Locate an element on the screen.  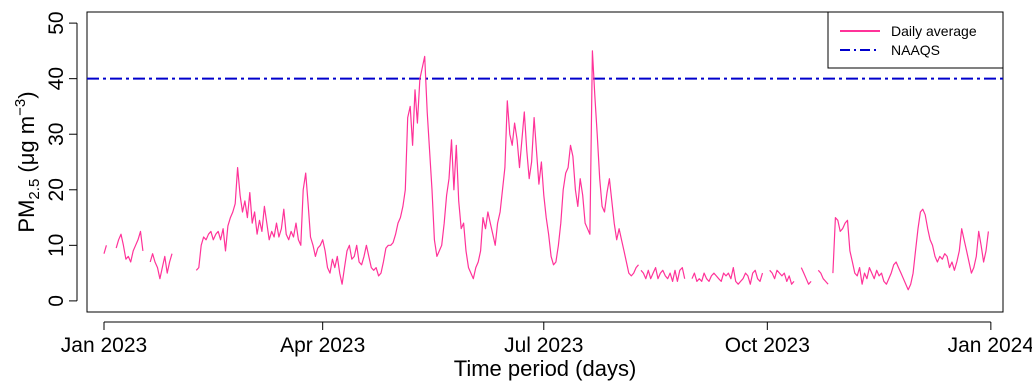
y-axis-title-mu: μ is located at coordinates (26, 159).